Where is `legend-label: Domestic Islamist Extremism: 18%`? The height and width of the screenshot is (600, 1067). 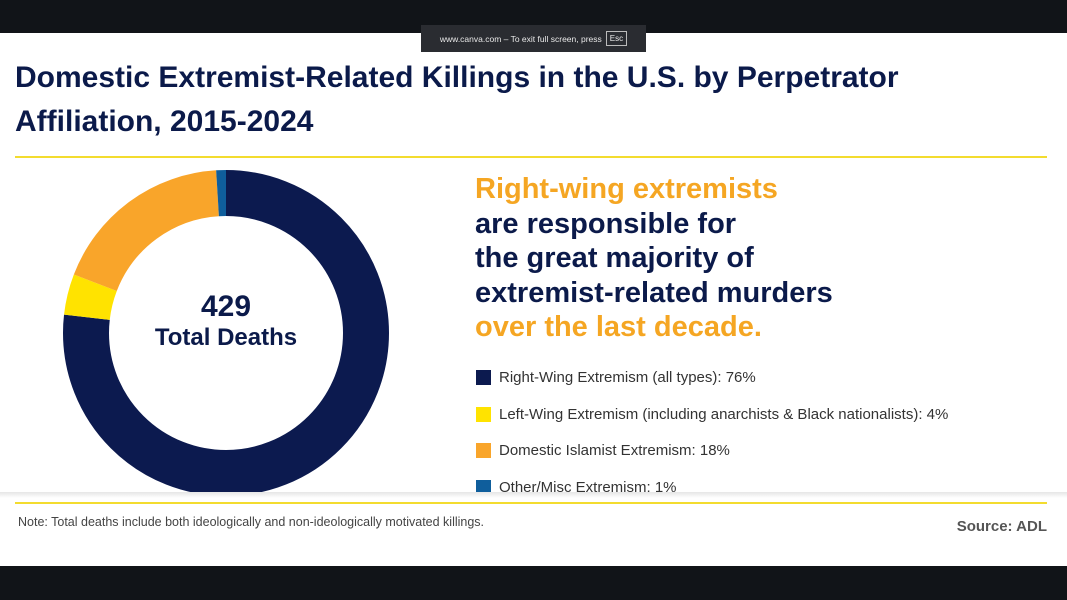
legend-label: Domestic Islamist Extremism: 18% is located at coordinates (614, 451).